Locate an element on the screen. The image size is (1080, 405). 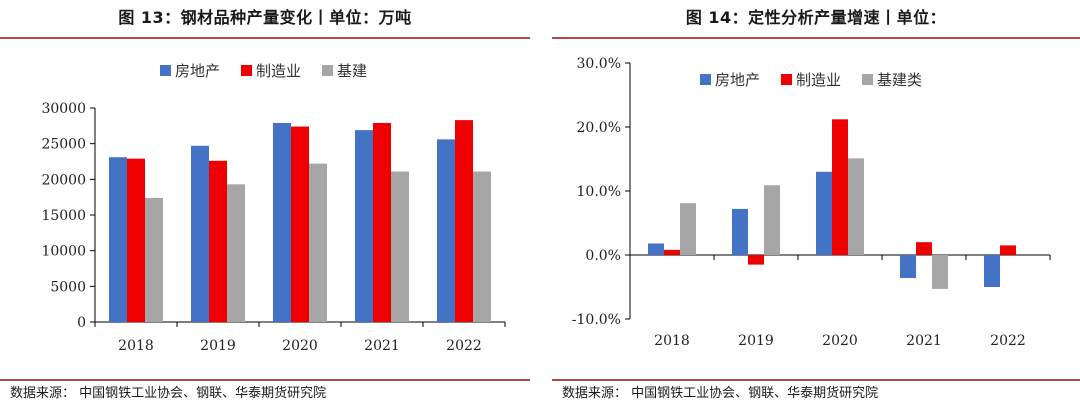
y-tick-label: 20000 is located at coordinates (63, 180).